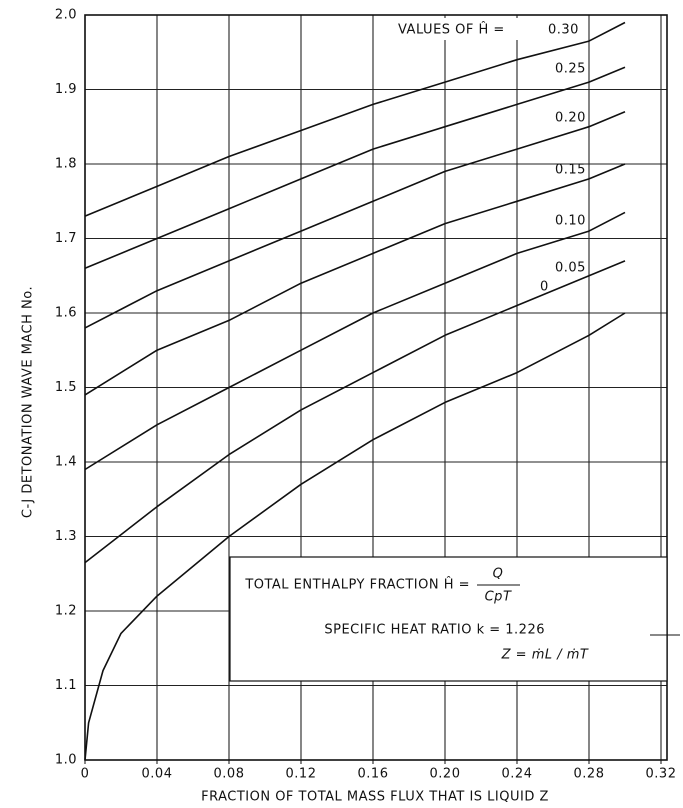 The height and width of the screenshot is (808, 683). Describe the element at coordinates (570, 118) in the screenshot. I see `curve-label: 0.20` at that location.